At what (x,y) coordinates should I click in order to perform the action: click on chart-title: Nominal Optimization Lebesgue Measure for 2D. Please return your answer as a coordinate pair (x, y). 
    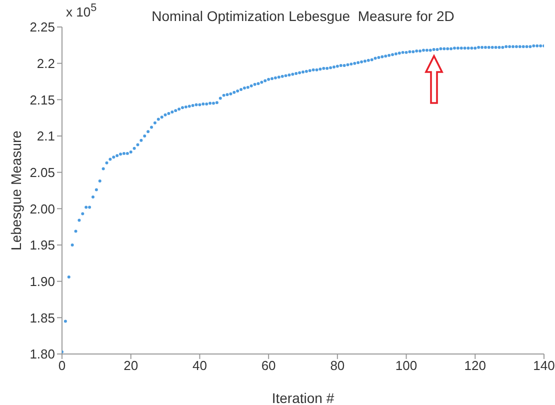
    Looking at the image, I should click on (303, 16).